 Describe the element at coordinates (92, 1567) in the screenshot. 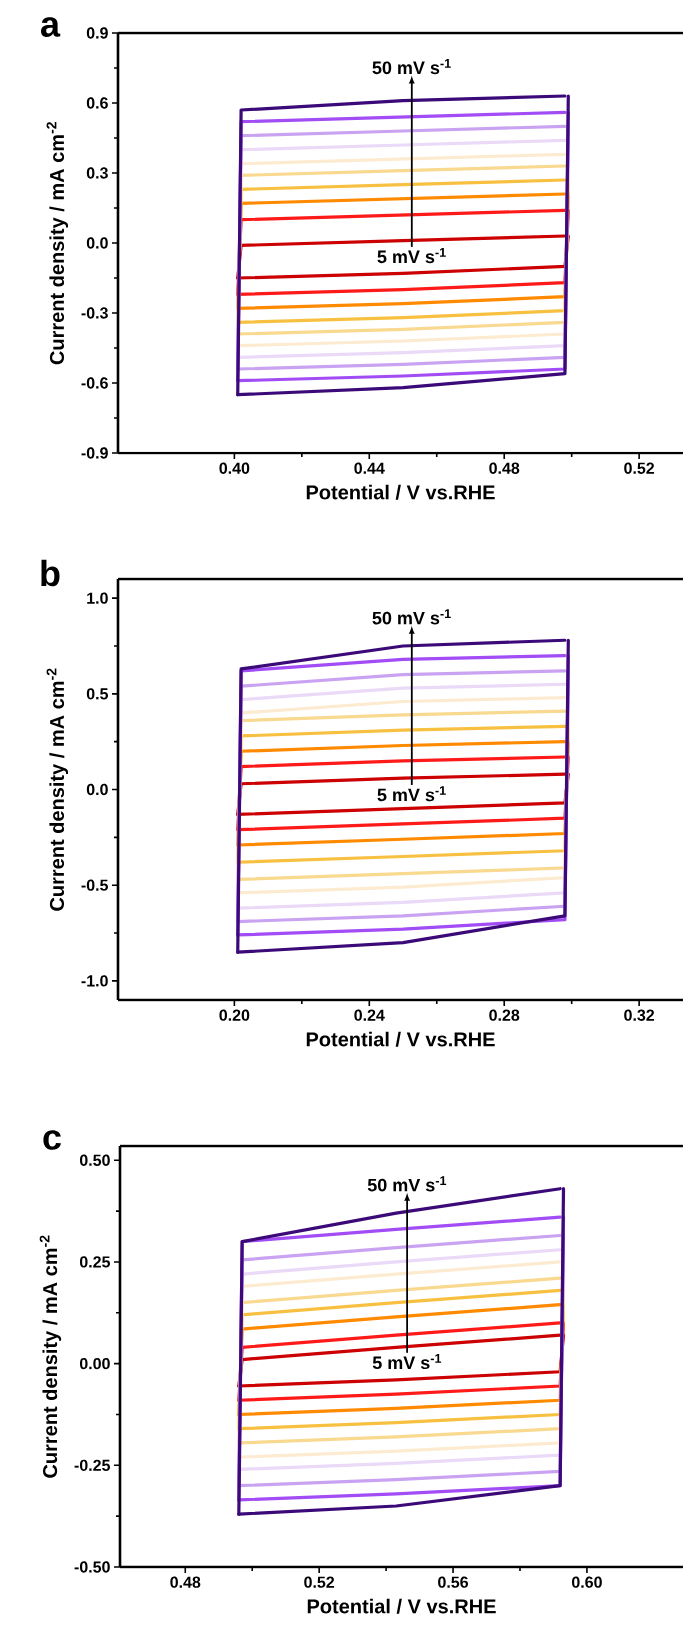

I see `y-tick-label: -0.50` at that location.